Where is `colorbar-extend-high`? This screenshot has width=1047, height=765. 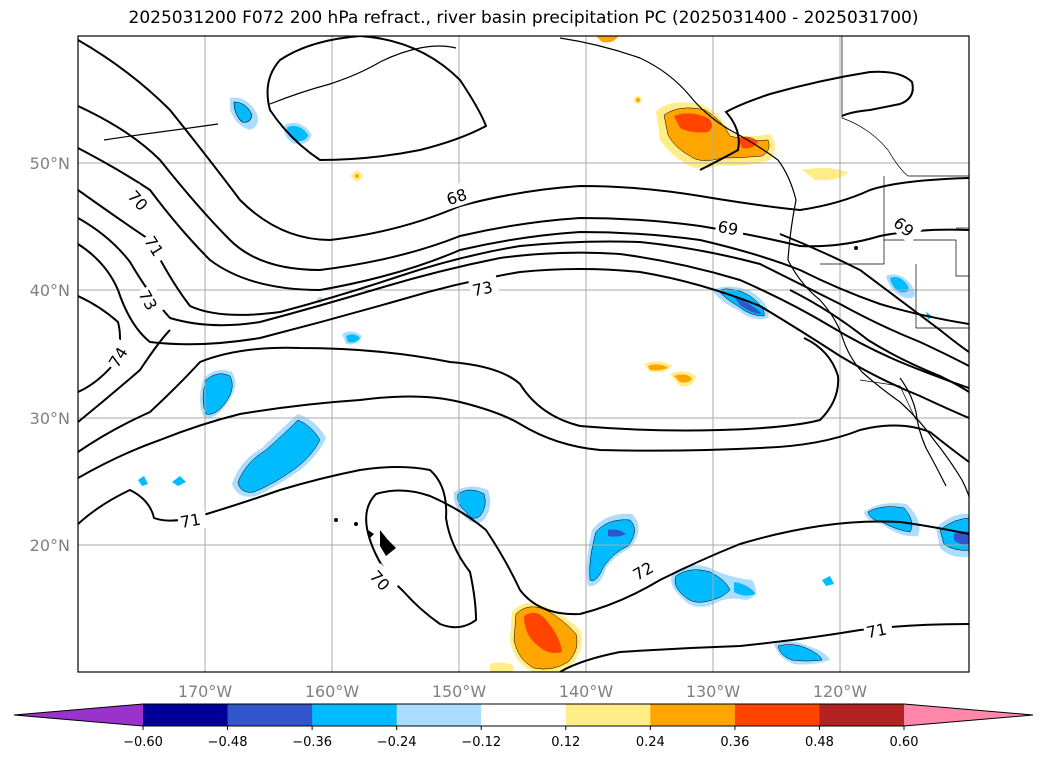 colorbar-extend-high is located at coordinates (968, 715).